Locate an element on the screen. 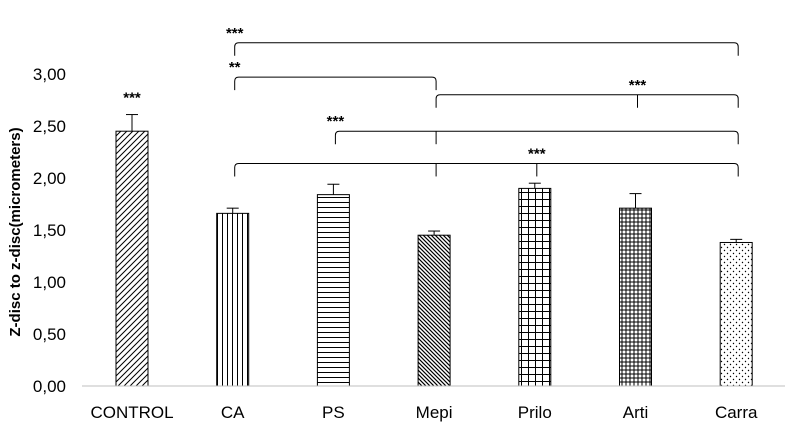 This screenshot has height=429, width=785. bar-ca is located at coordinates (233, 299).